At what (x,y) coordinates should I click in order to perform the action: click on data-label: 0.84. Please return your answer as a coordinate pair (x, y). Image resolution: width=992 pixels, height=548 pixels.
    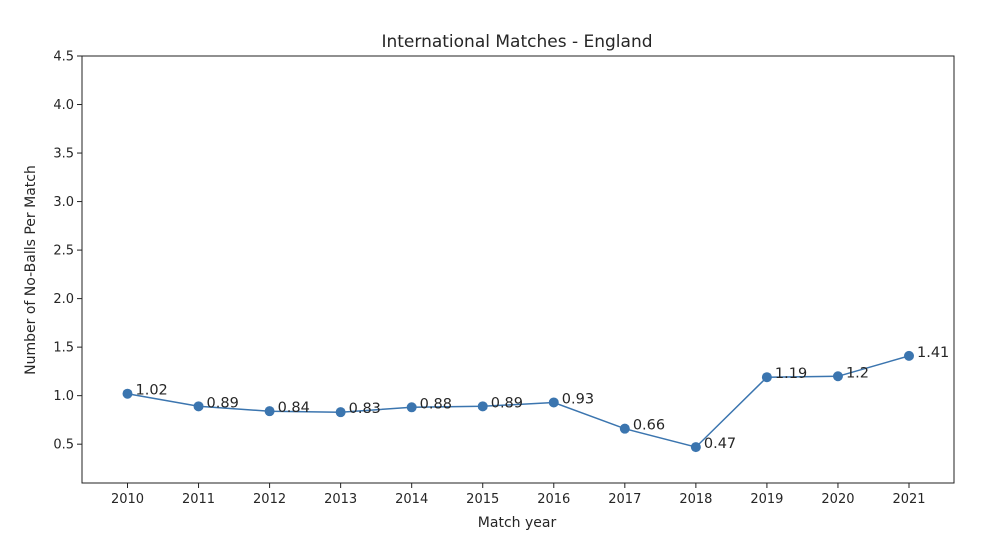
    Looking at the image, I should click on (294, 408).